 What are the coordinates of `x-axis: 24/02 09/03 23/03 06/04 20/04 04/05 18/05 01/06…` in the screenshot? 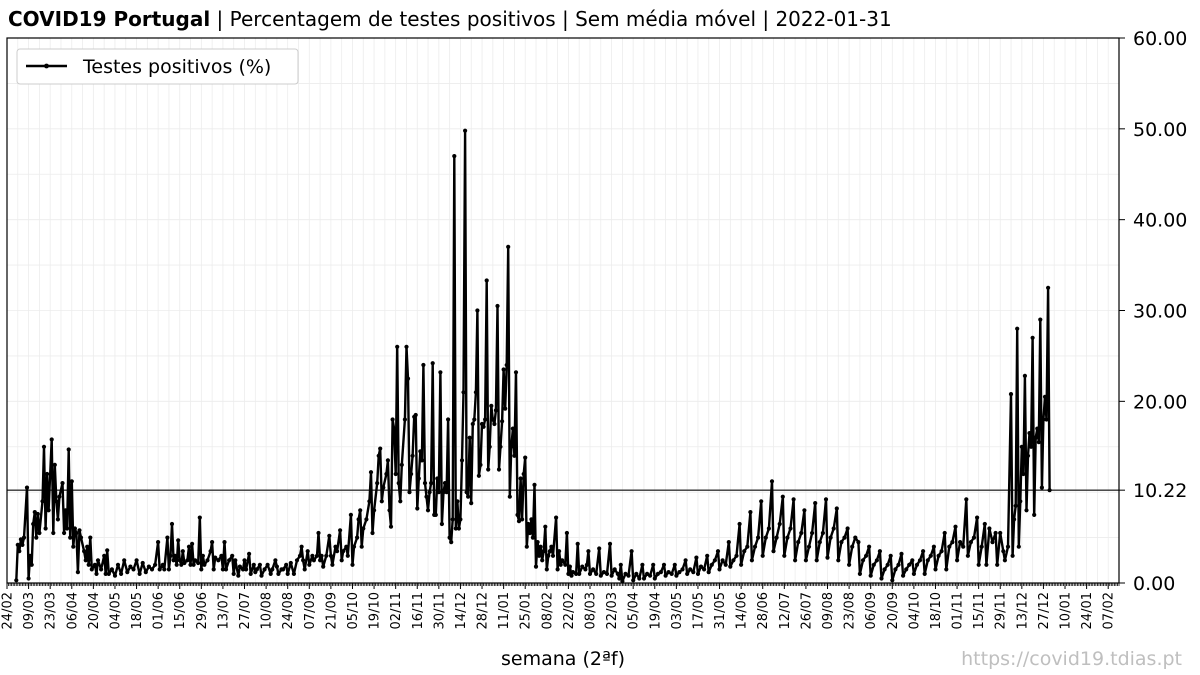 It's located at (560, 606).